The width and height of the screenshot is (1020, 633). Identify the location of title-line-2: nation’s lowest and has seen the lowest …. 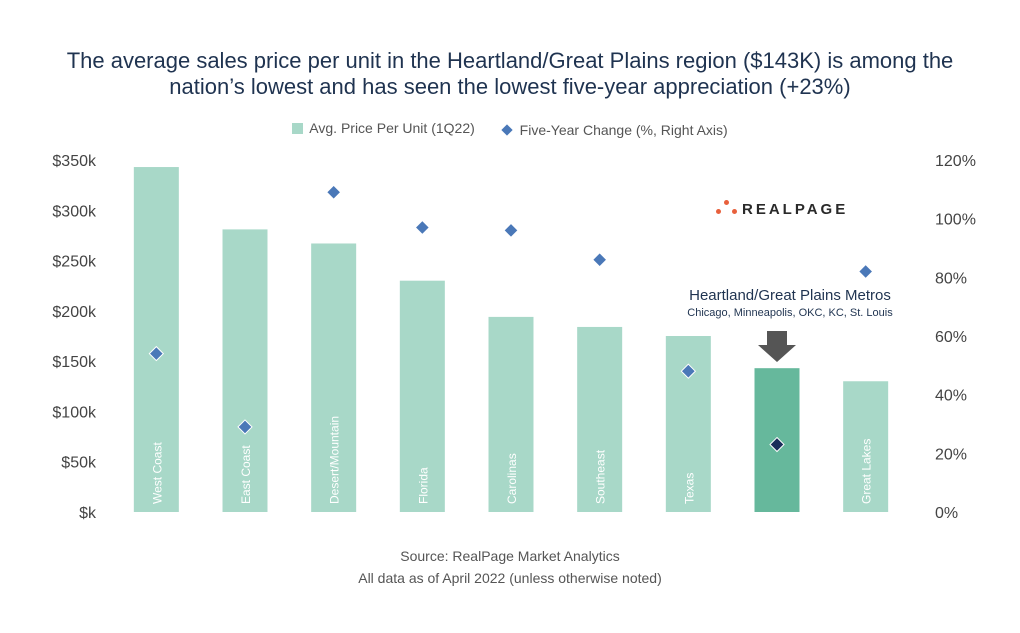
(510, 86).